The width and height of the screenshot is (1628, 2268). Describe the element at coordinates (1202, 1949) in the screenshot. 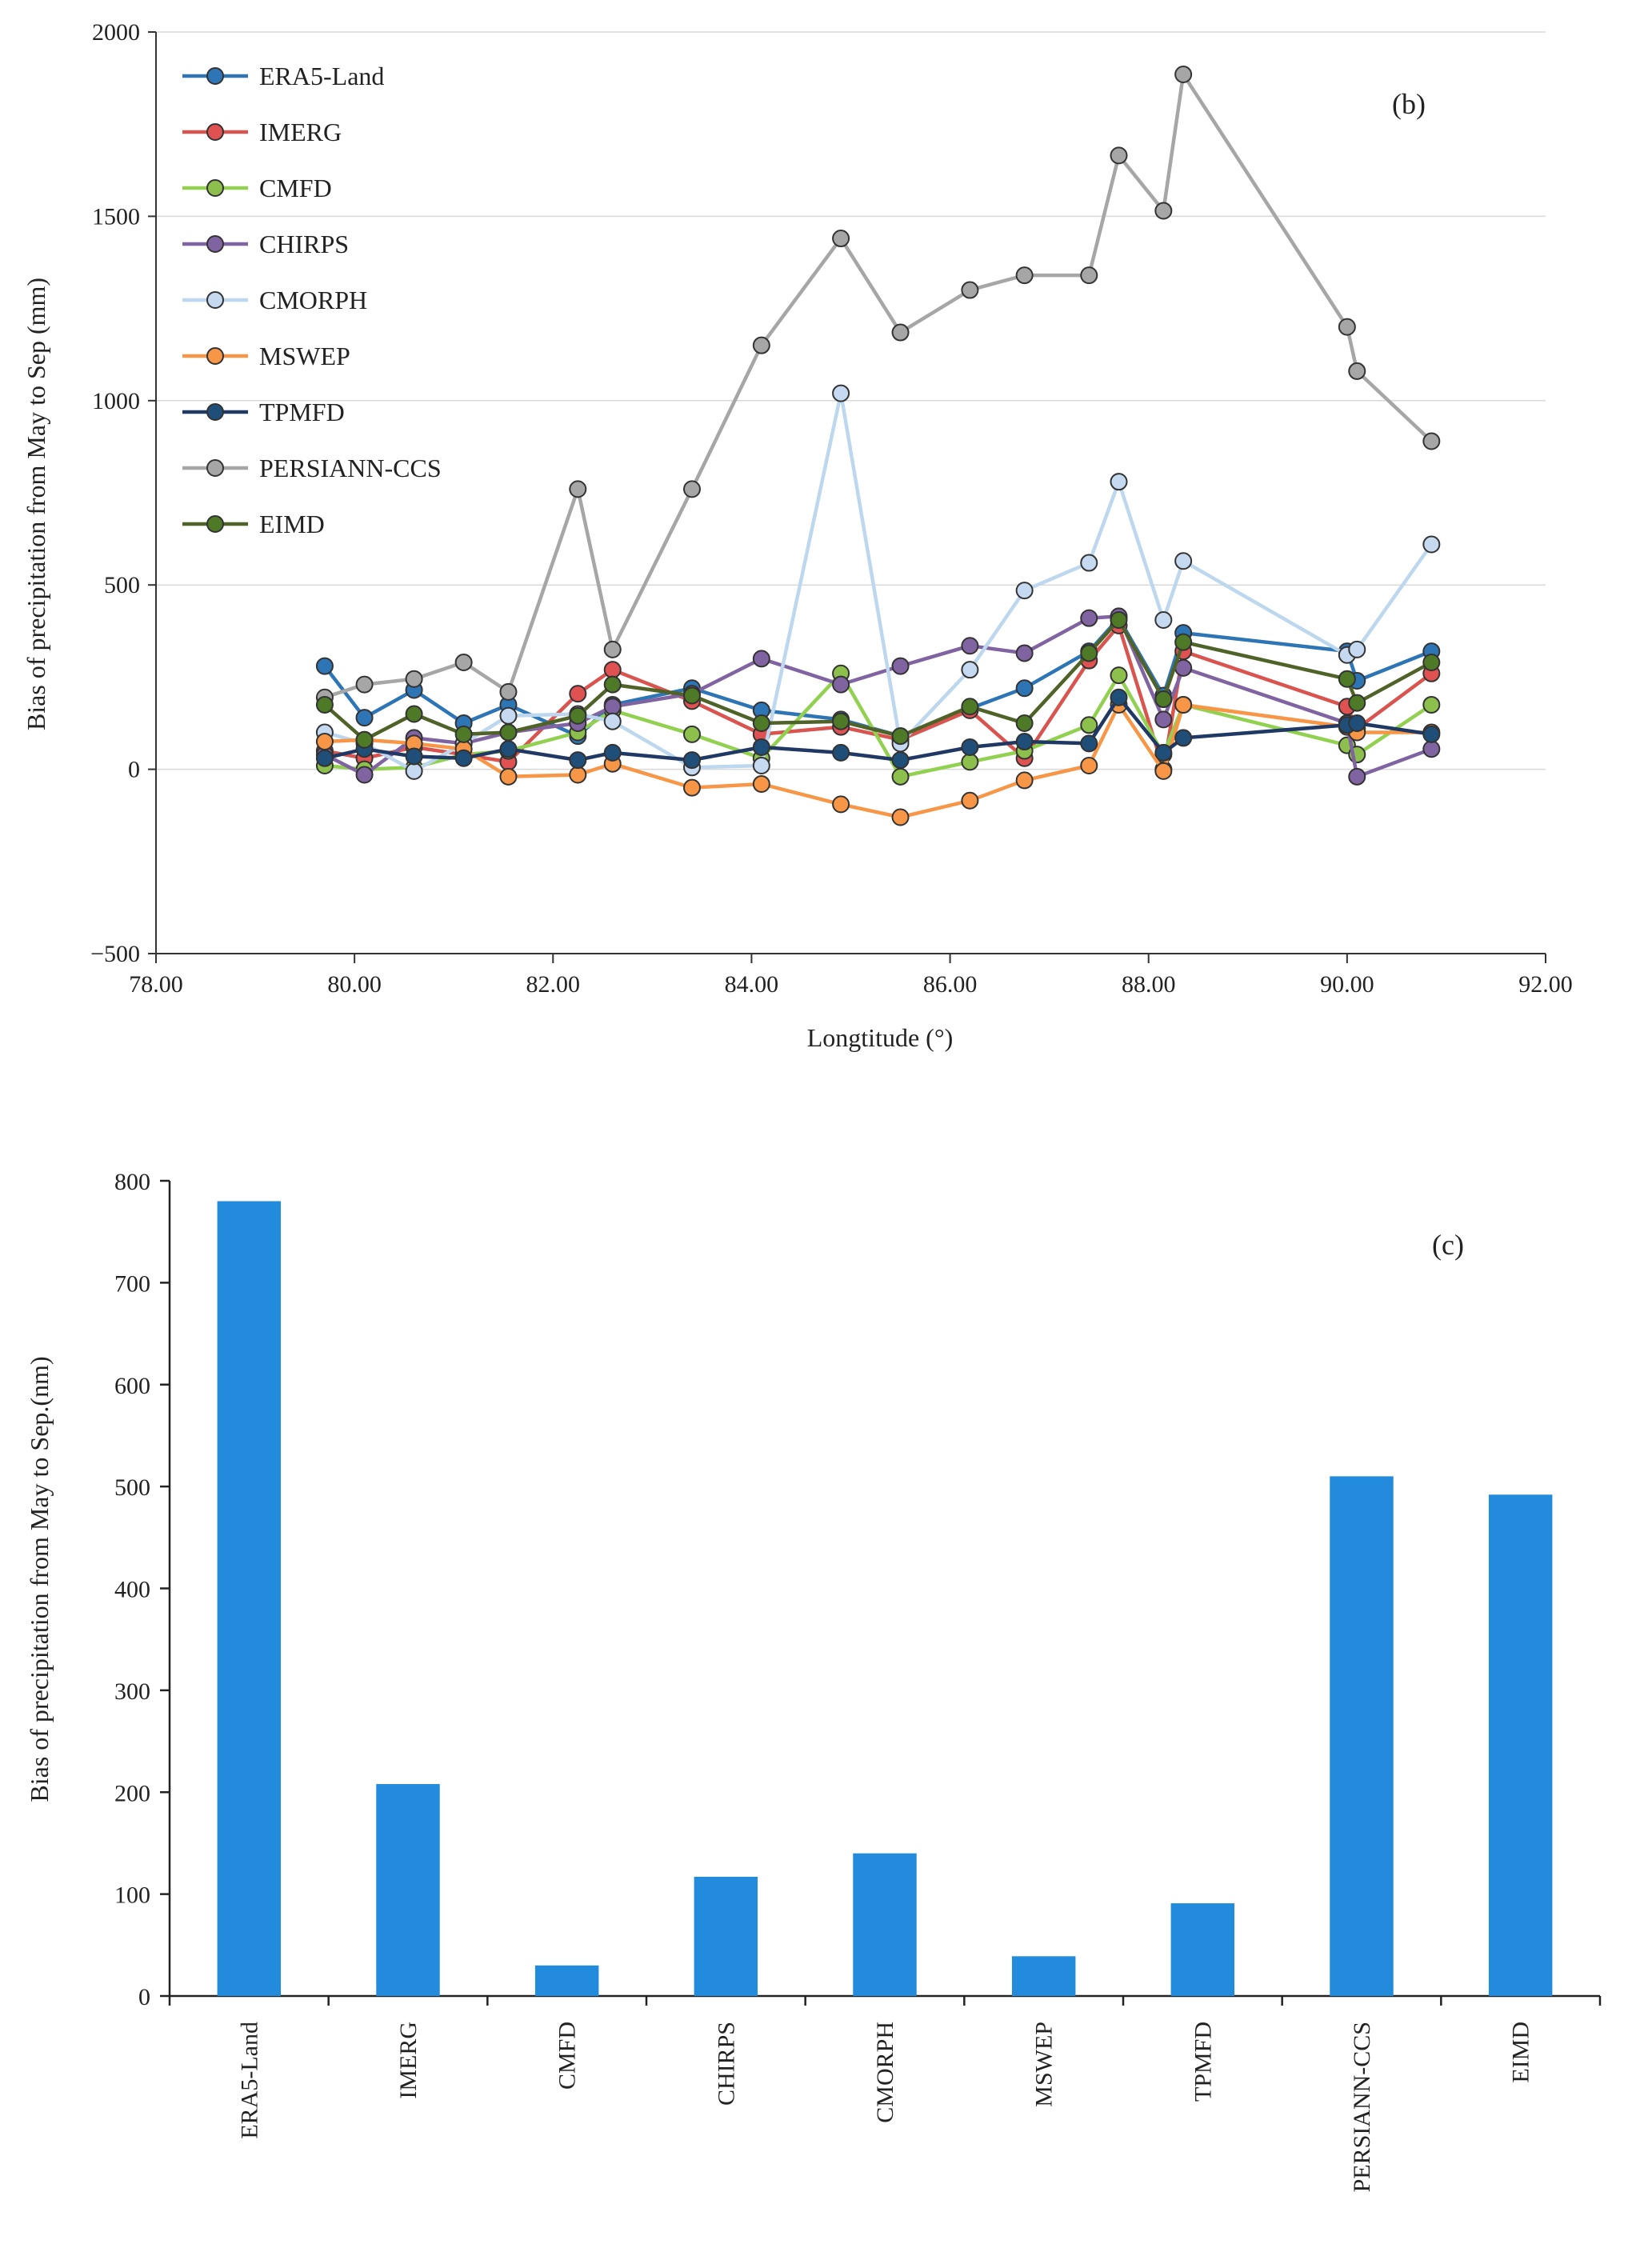

I see `bar-tpmfd` at that location.